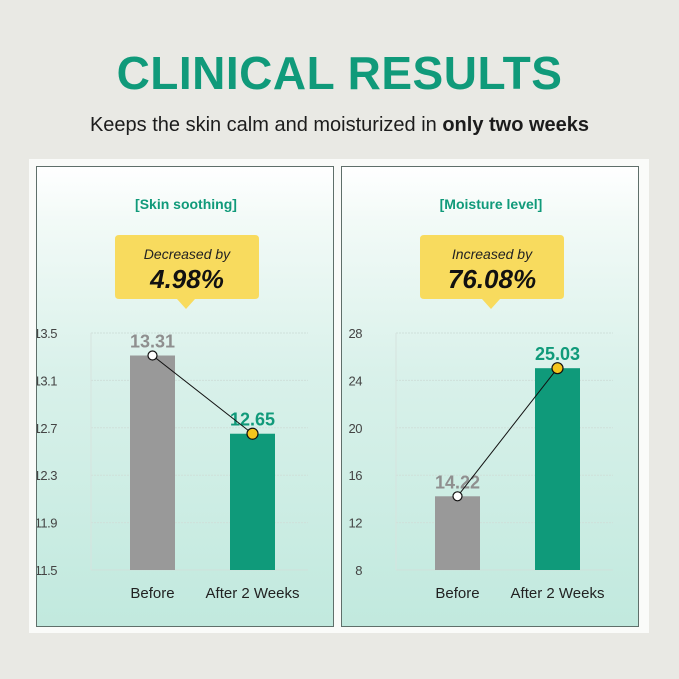 Image resolution: width=679 pixels, height=679 pixels. What do you see at coordinates (356, 523) in the screenshot?
I see `y-tick-label: 12` at bounding box center [356, 523].